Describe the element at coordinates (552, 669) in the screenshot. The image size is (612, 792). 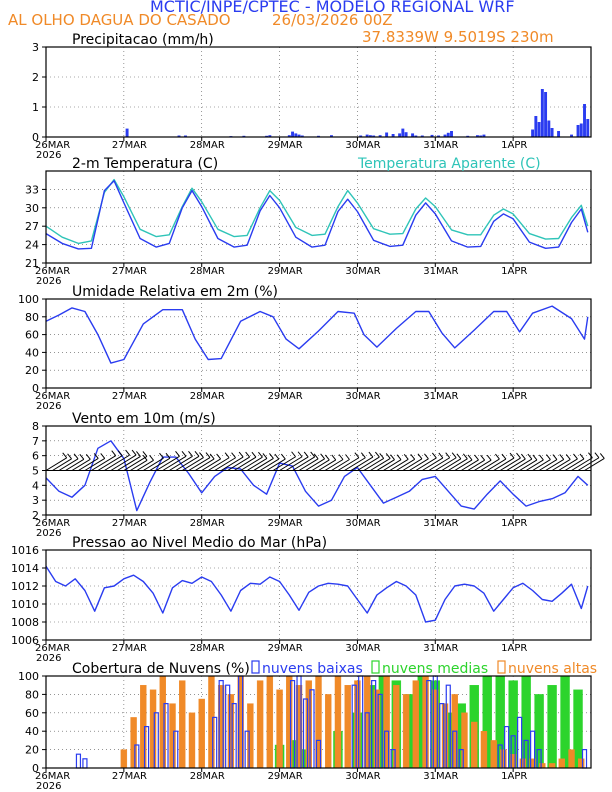
I see `legend-high-clouds: nuvens altas` at that location.